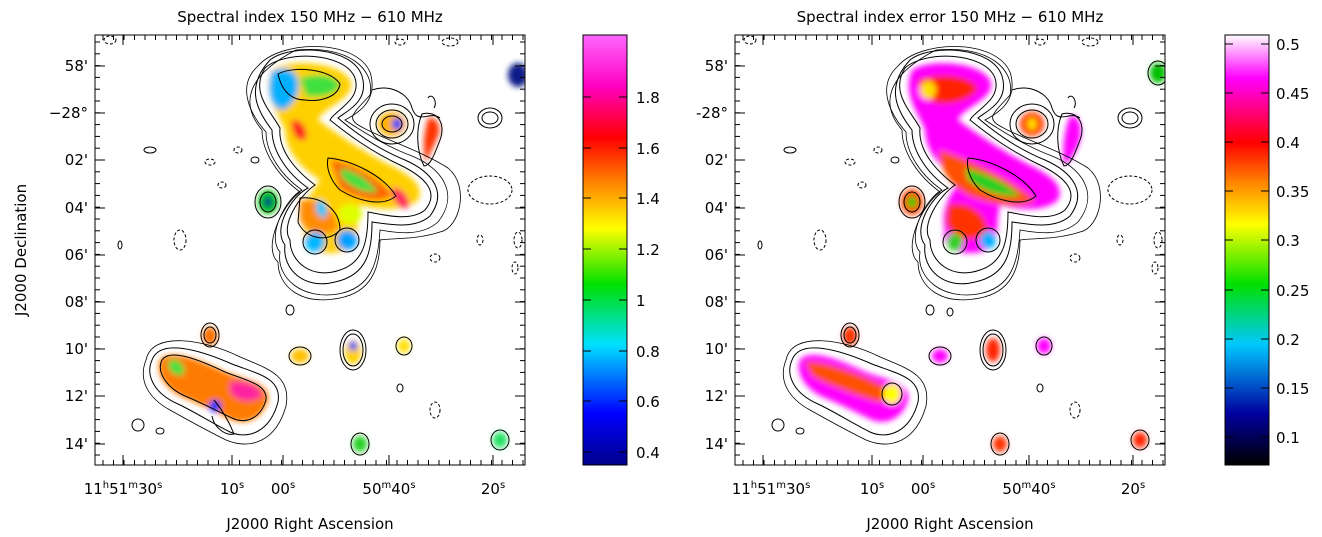 This screenshot has width=1322, height=537. What do you see at coordinates (1288, 438) in the screenshot?
I see `colorbar-tick-label: 0.1` at bounding box center [1288, 438].